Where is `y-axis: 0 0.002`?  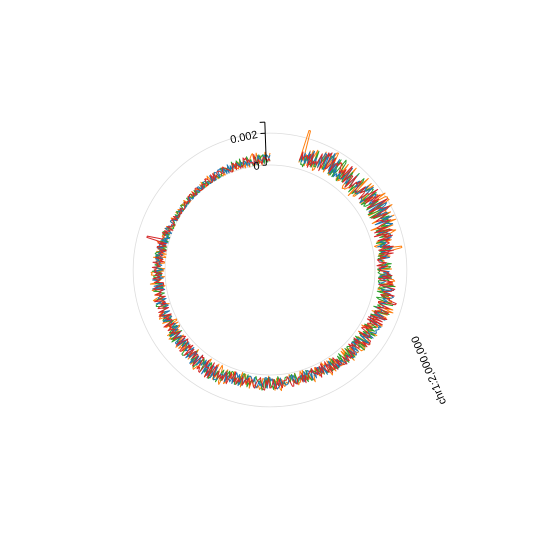 y-axis: 0 0.002 is located at coordinates (248, 147).